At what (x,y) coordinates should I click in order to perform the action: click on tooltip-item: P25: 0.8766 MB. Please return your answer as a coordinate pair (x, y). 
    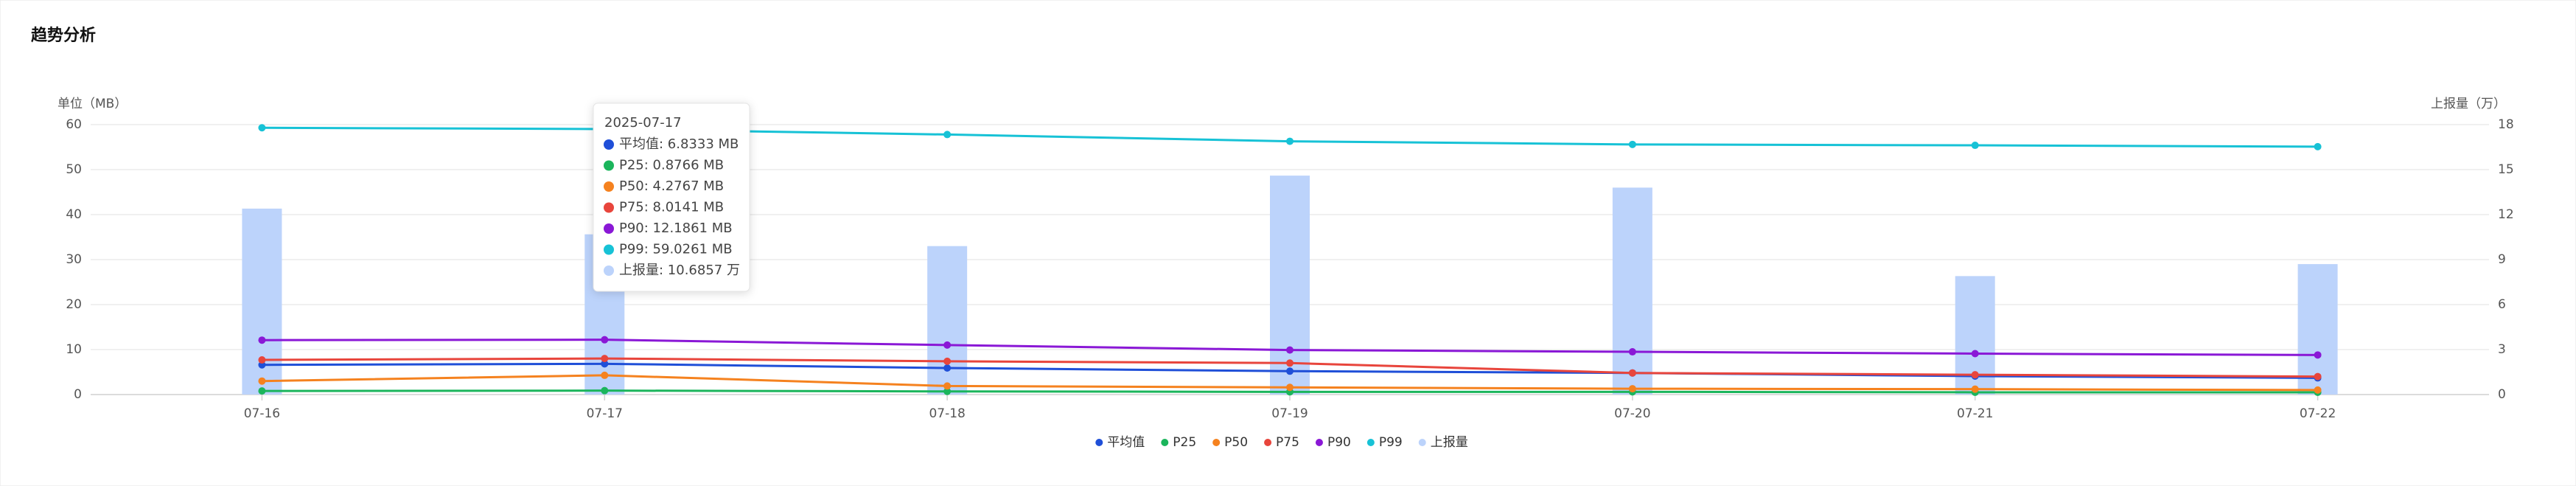
    Looking at the image, I should click on (671, 165).